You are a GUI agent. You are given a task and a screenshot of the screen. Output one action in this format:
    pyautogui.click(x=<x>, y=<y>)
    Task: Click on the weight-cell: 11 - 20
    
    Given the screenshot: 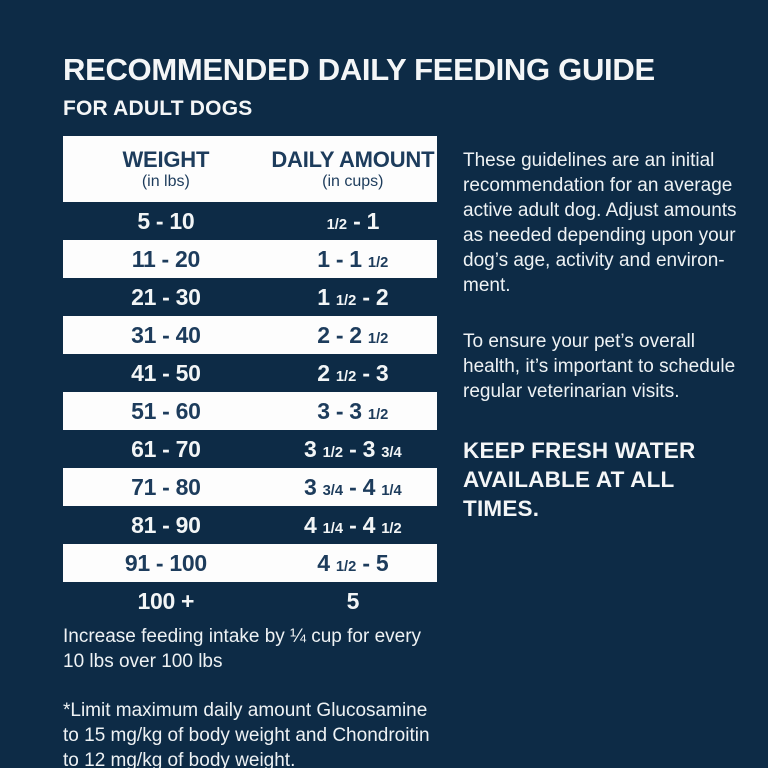 What is the action you would take?
    pyautogui.click(x=166, y=258)
    